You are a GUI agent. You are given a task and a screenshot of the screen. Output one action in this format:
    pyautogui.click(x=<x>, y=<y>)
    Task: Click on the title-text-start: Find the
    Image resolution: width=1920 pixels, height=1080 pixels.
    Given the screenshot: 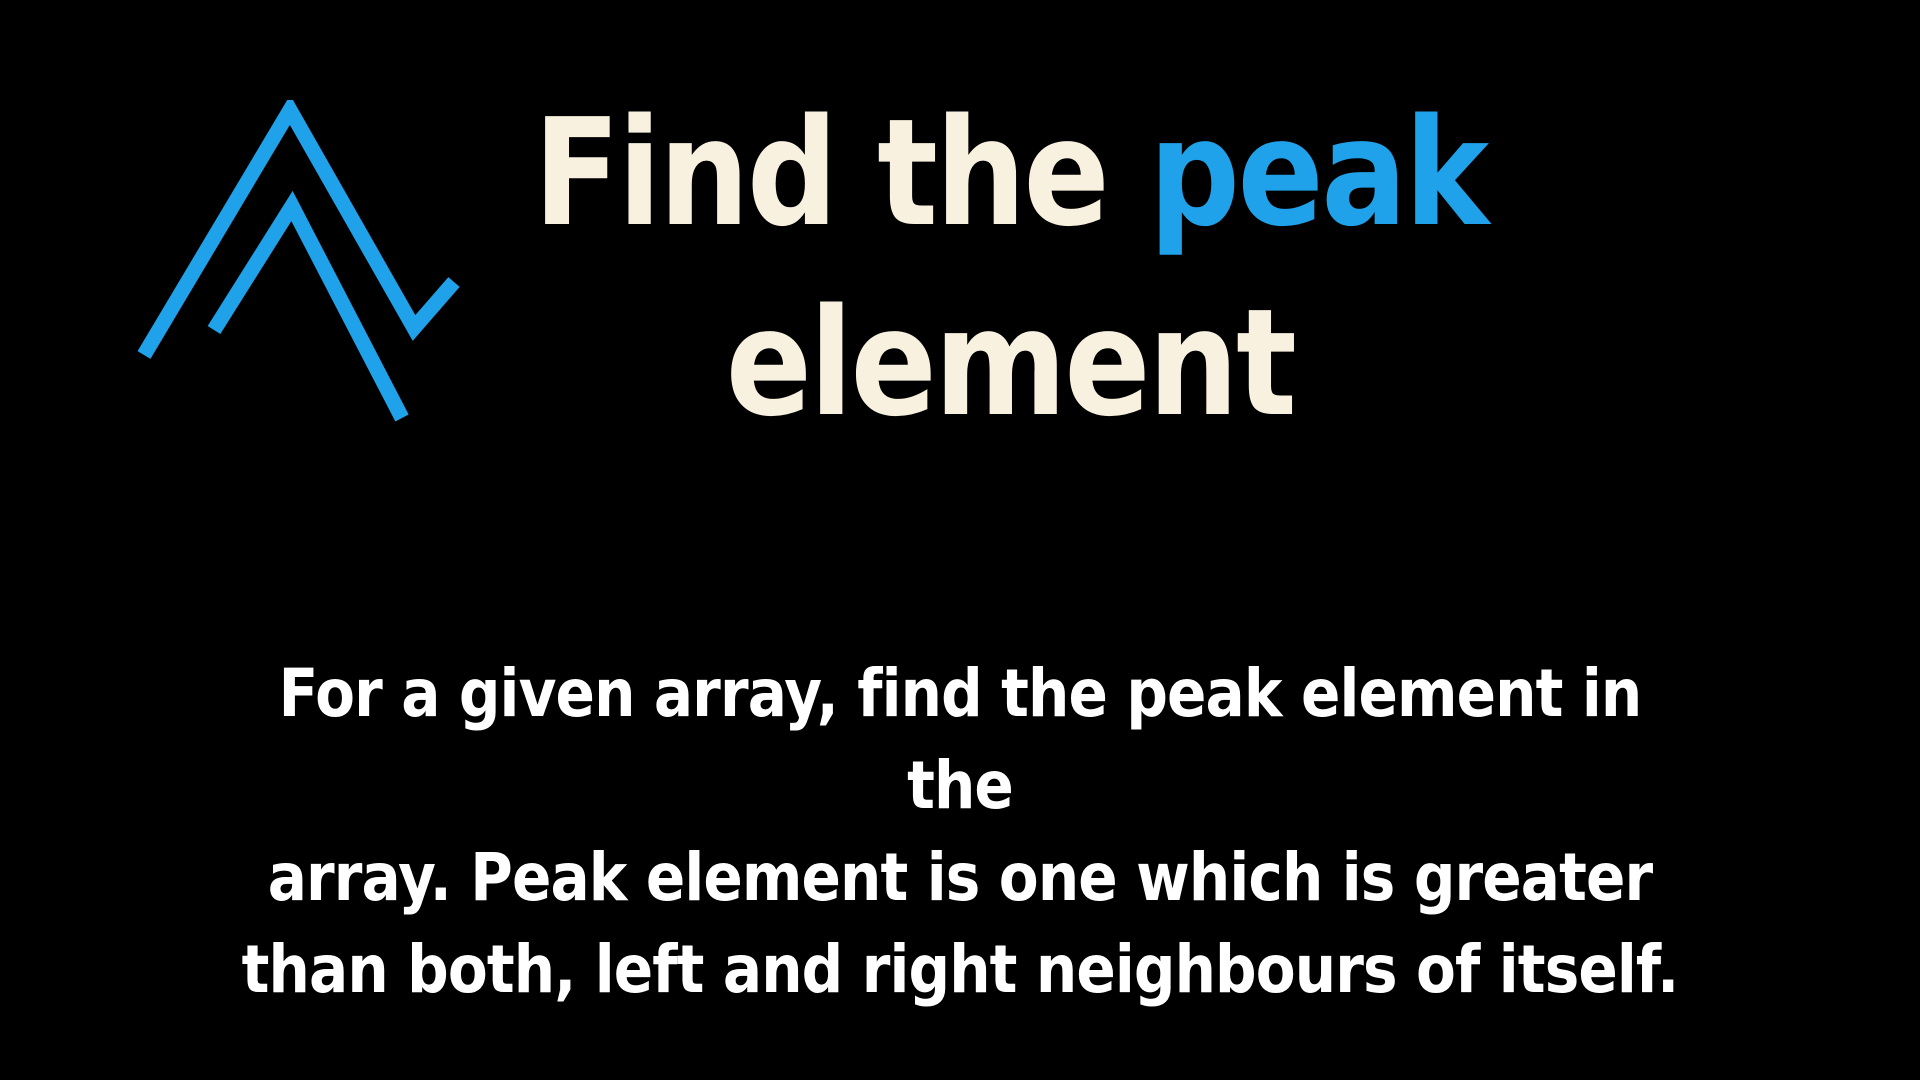 What is the action you would take?
    pyautogui.click(x=841, y=173)
    